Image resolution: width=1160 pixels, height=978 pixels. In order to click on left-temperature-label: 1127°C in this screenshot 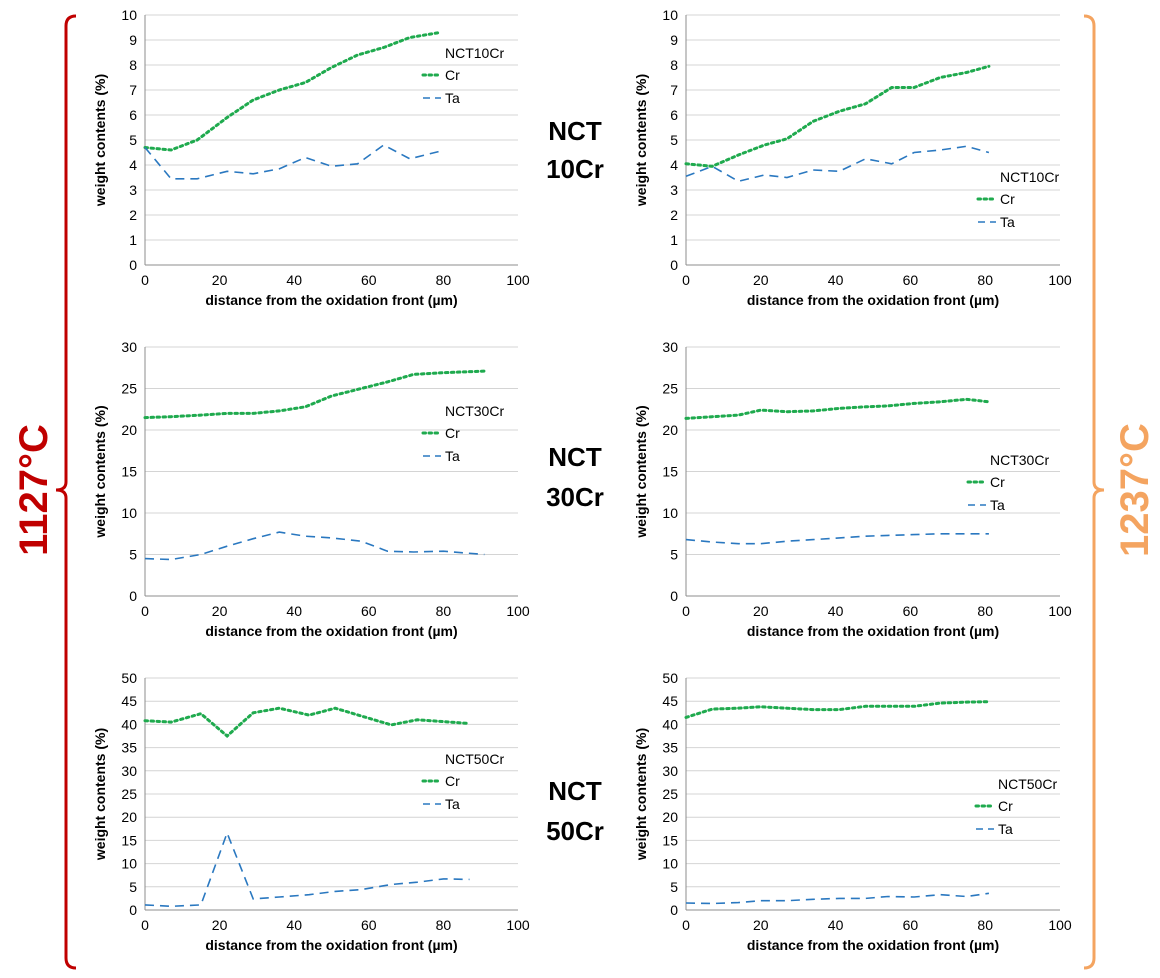, I will do `click(34, 490)`.